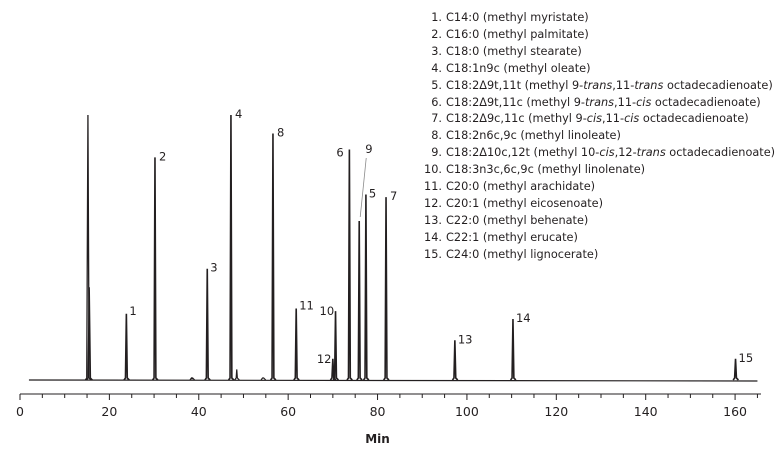 The width and height of the screenshot is (781, 450). What do you see at coordinates (599, 238) in the screenshot?
I see `legend-item-14: 14. C22:1 (methyl erucate)` at bounding box center [599, 238].